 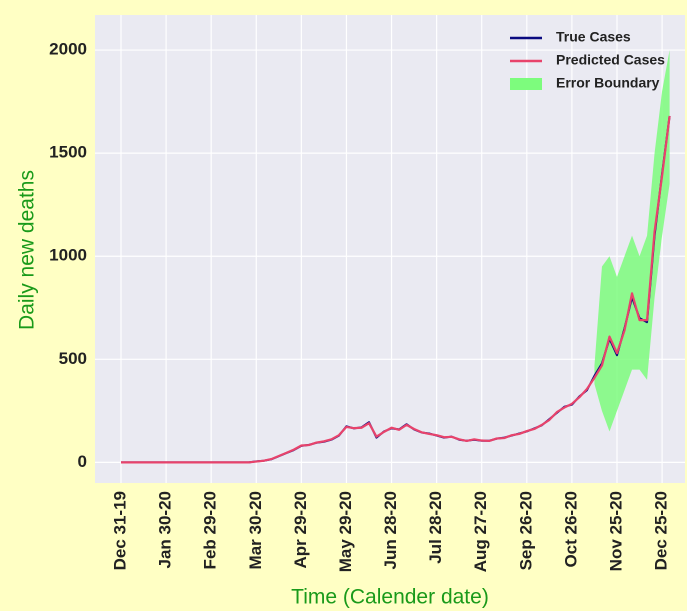 I want to click on y-tick-label: 0, so click(x=82, y=461).